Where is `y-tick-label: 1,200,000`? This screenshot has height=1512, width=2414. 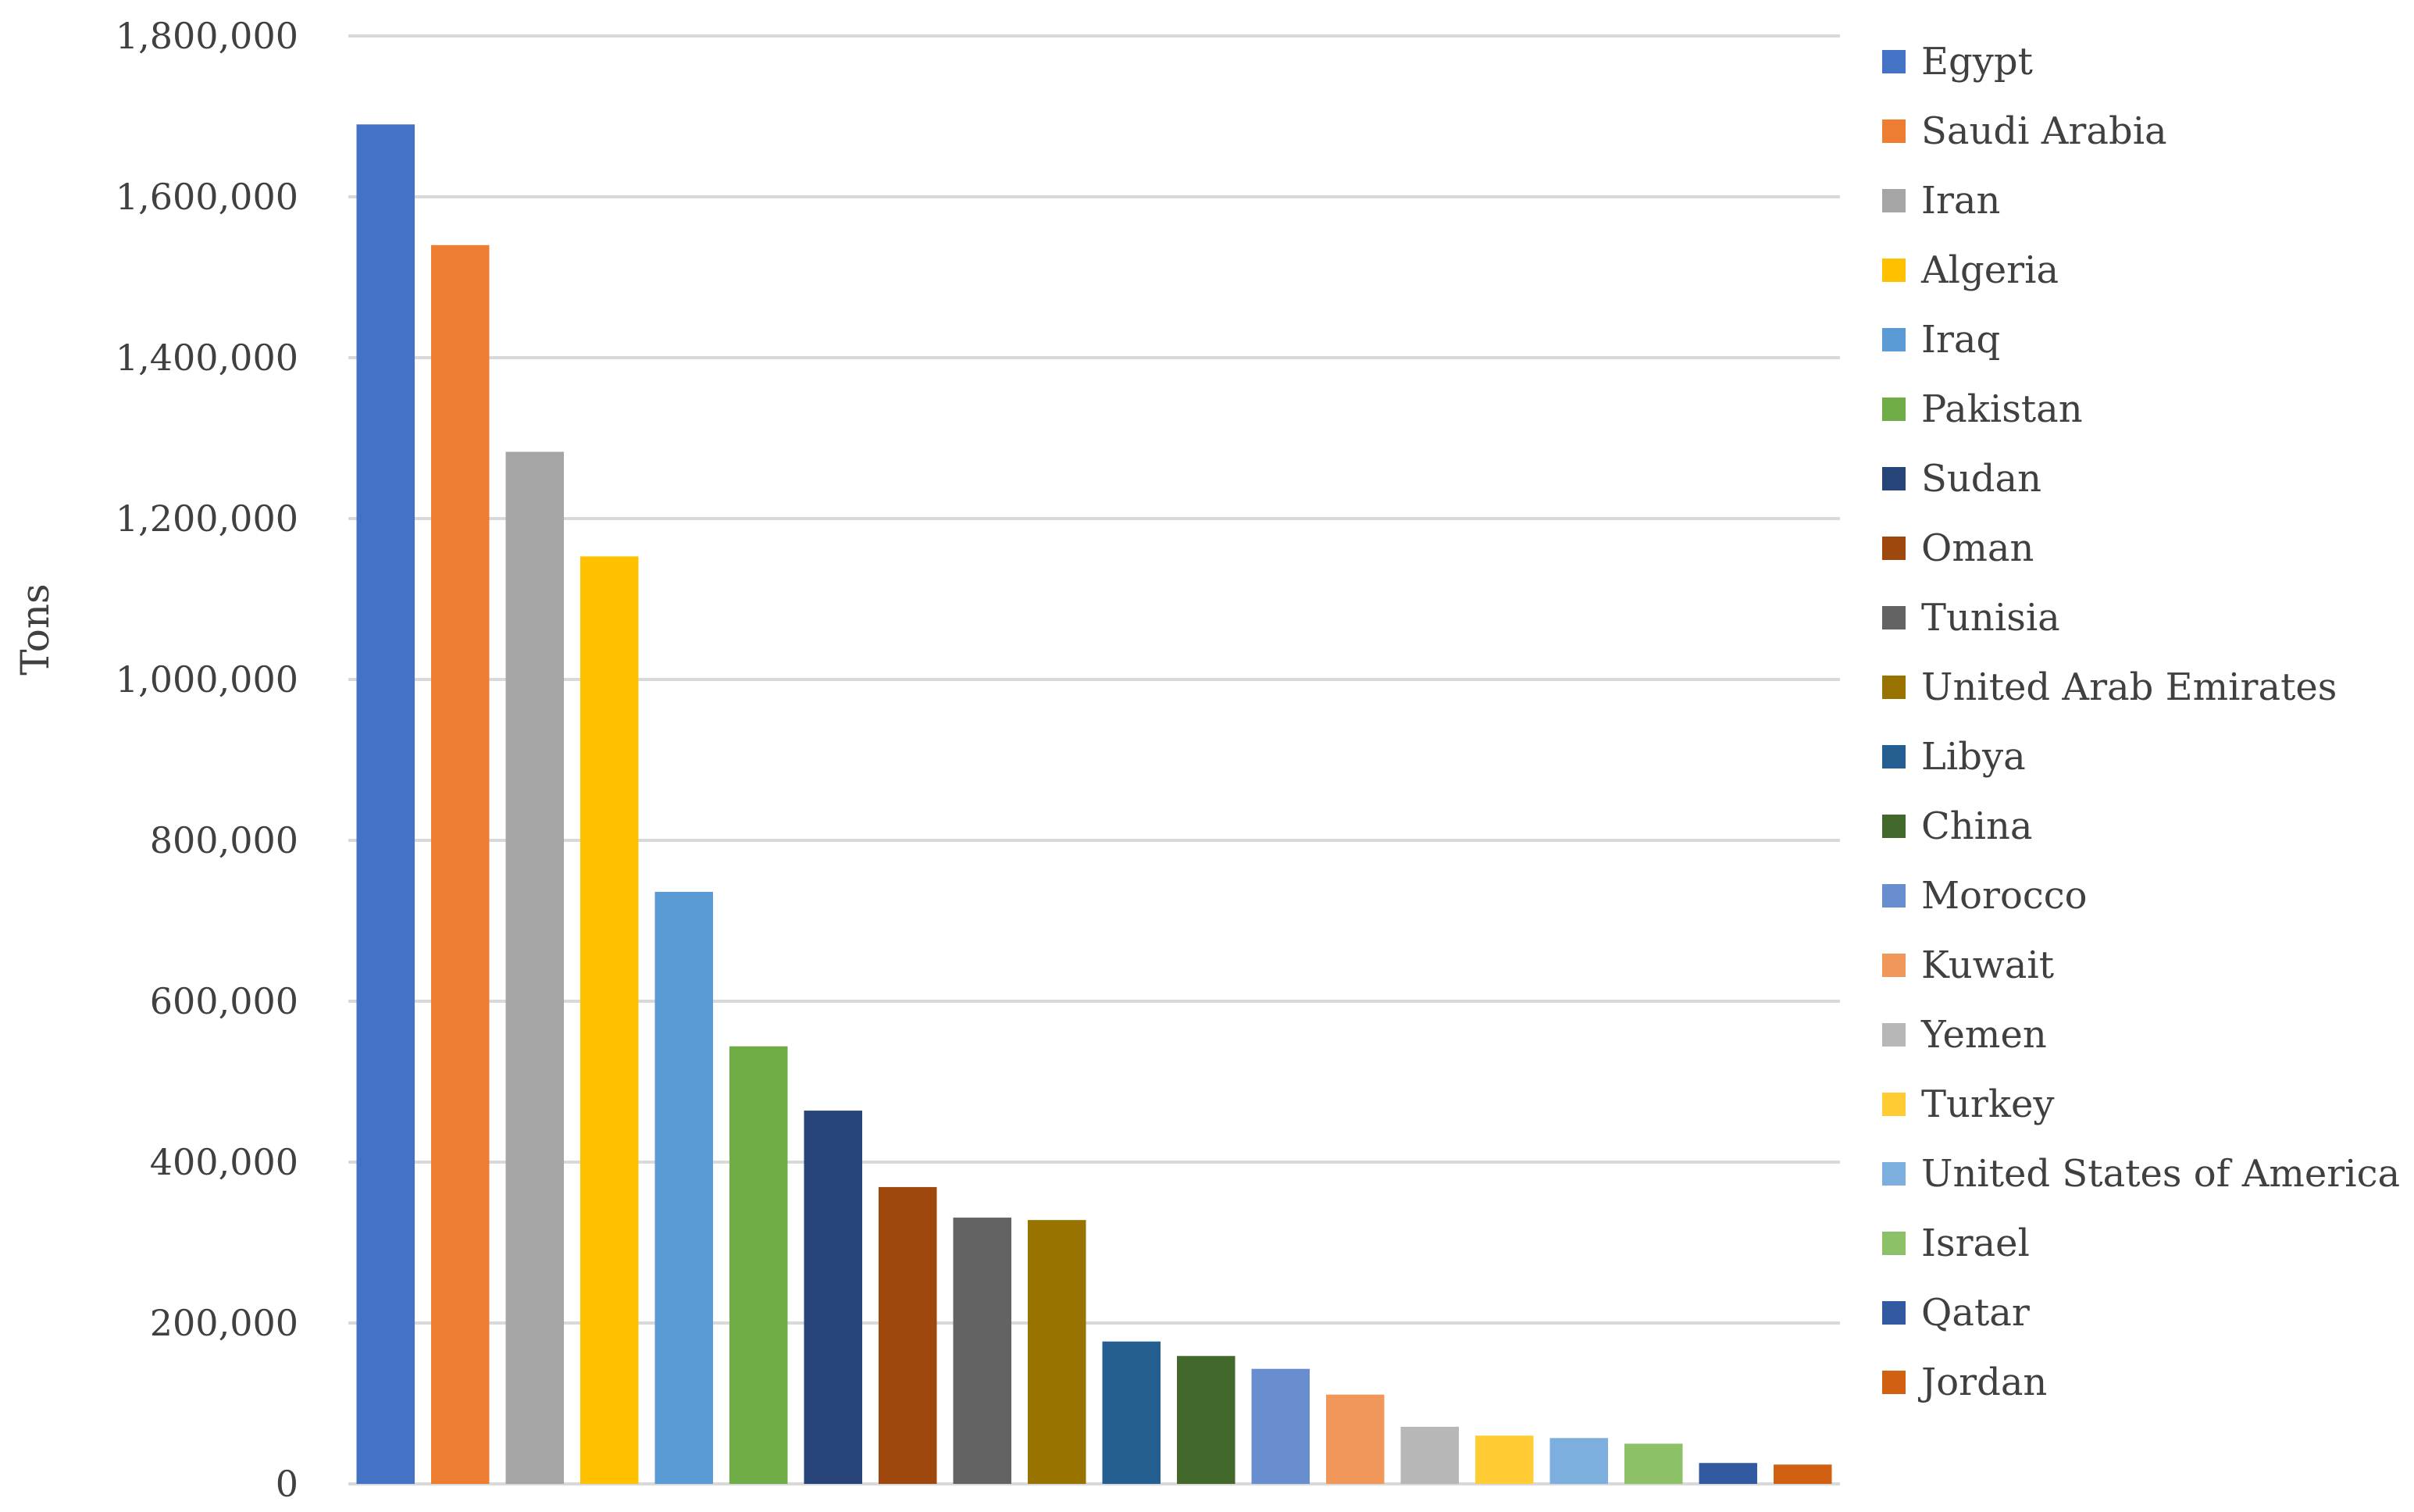 y-tick-label: 1,200,000 is located at coordinates (207, 518).